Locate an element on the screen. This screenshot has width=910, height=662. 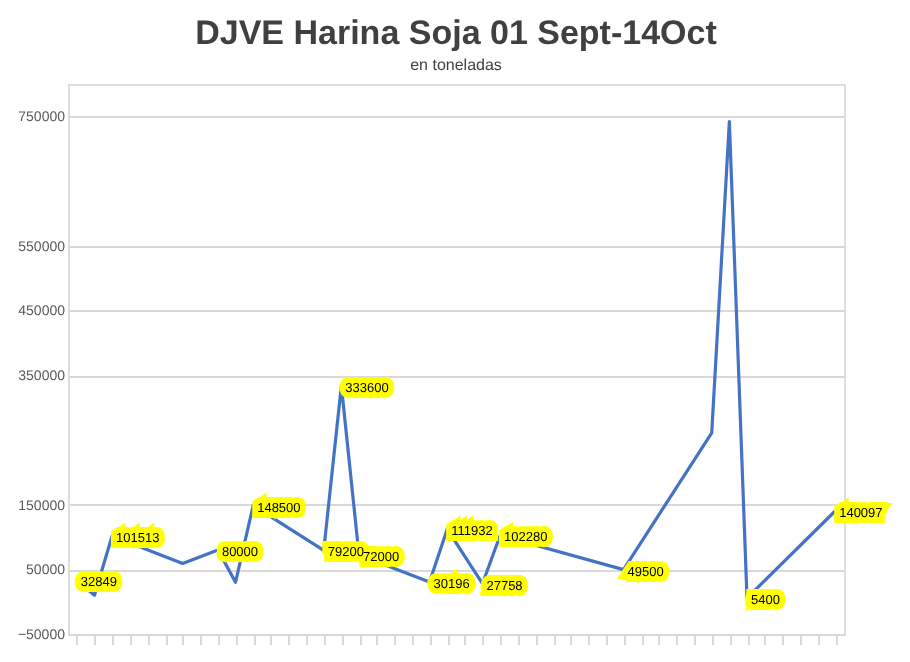
chart-subtitle: en toneladas is located at coordinates (456, 65).